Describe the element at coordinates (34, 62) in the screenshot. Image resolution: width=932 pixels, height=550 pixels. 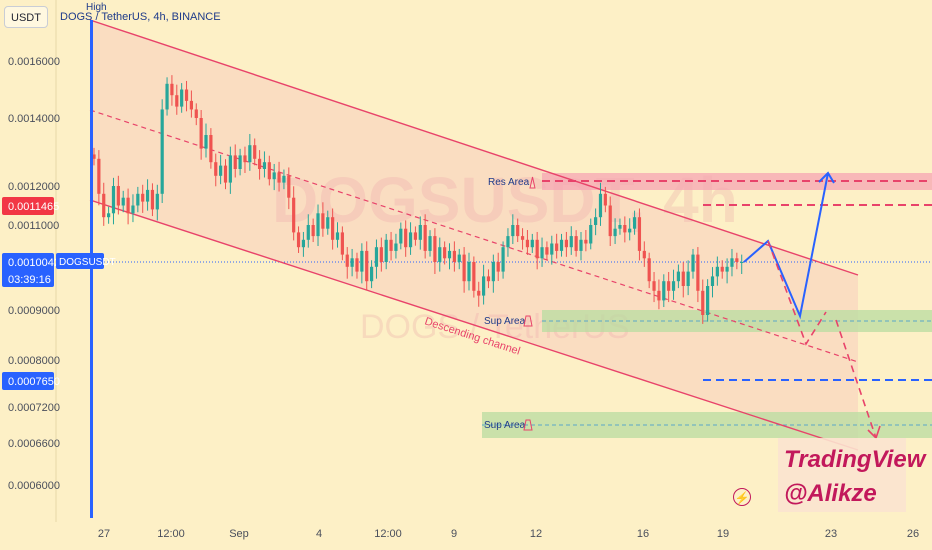
I see `y-tick-label: 0.0016000` at that location.